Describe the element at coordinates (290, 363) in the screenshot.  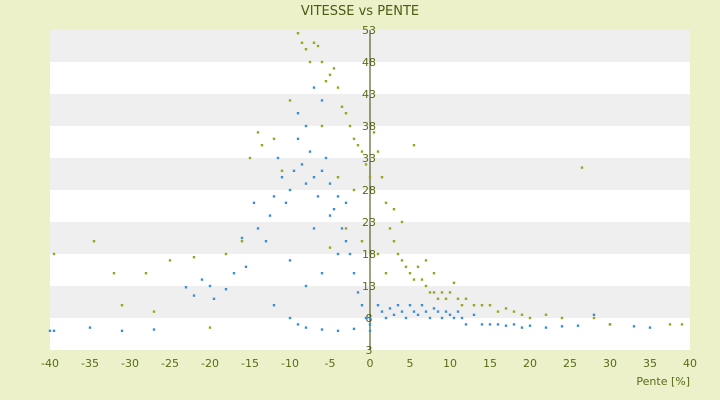
I see `x-tick-label: -10` at that location.